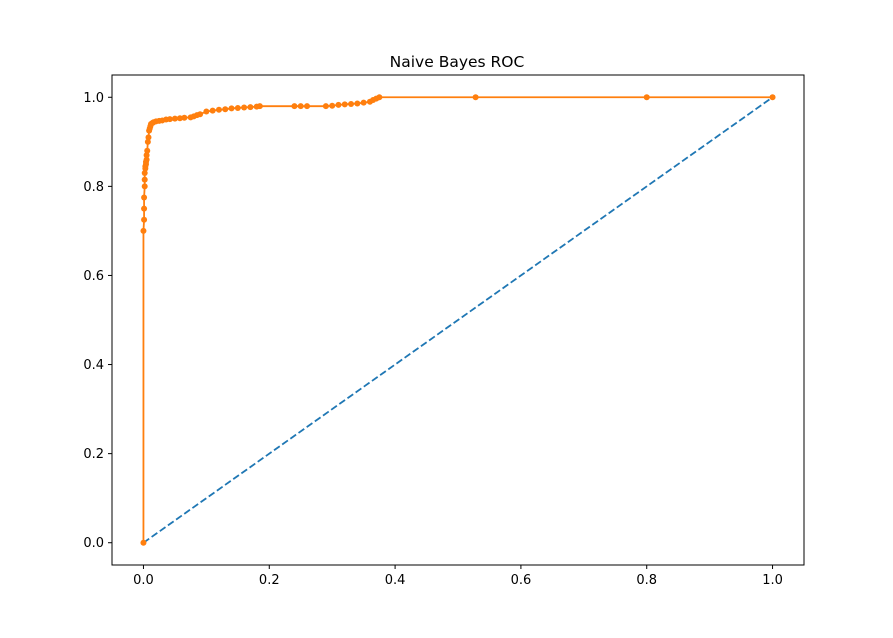 The width and height of the screenshot is (893, 638). What do you see at coordinates (772, 580) in the screenshot?
I see `x-tick-label: 1.0` at bounding box center [772, 580].